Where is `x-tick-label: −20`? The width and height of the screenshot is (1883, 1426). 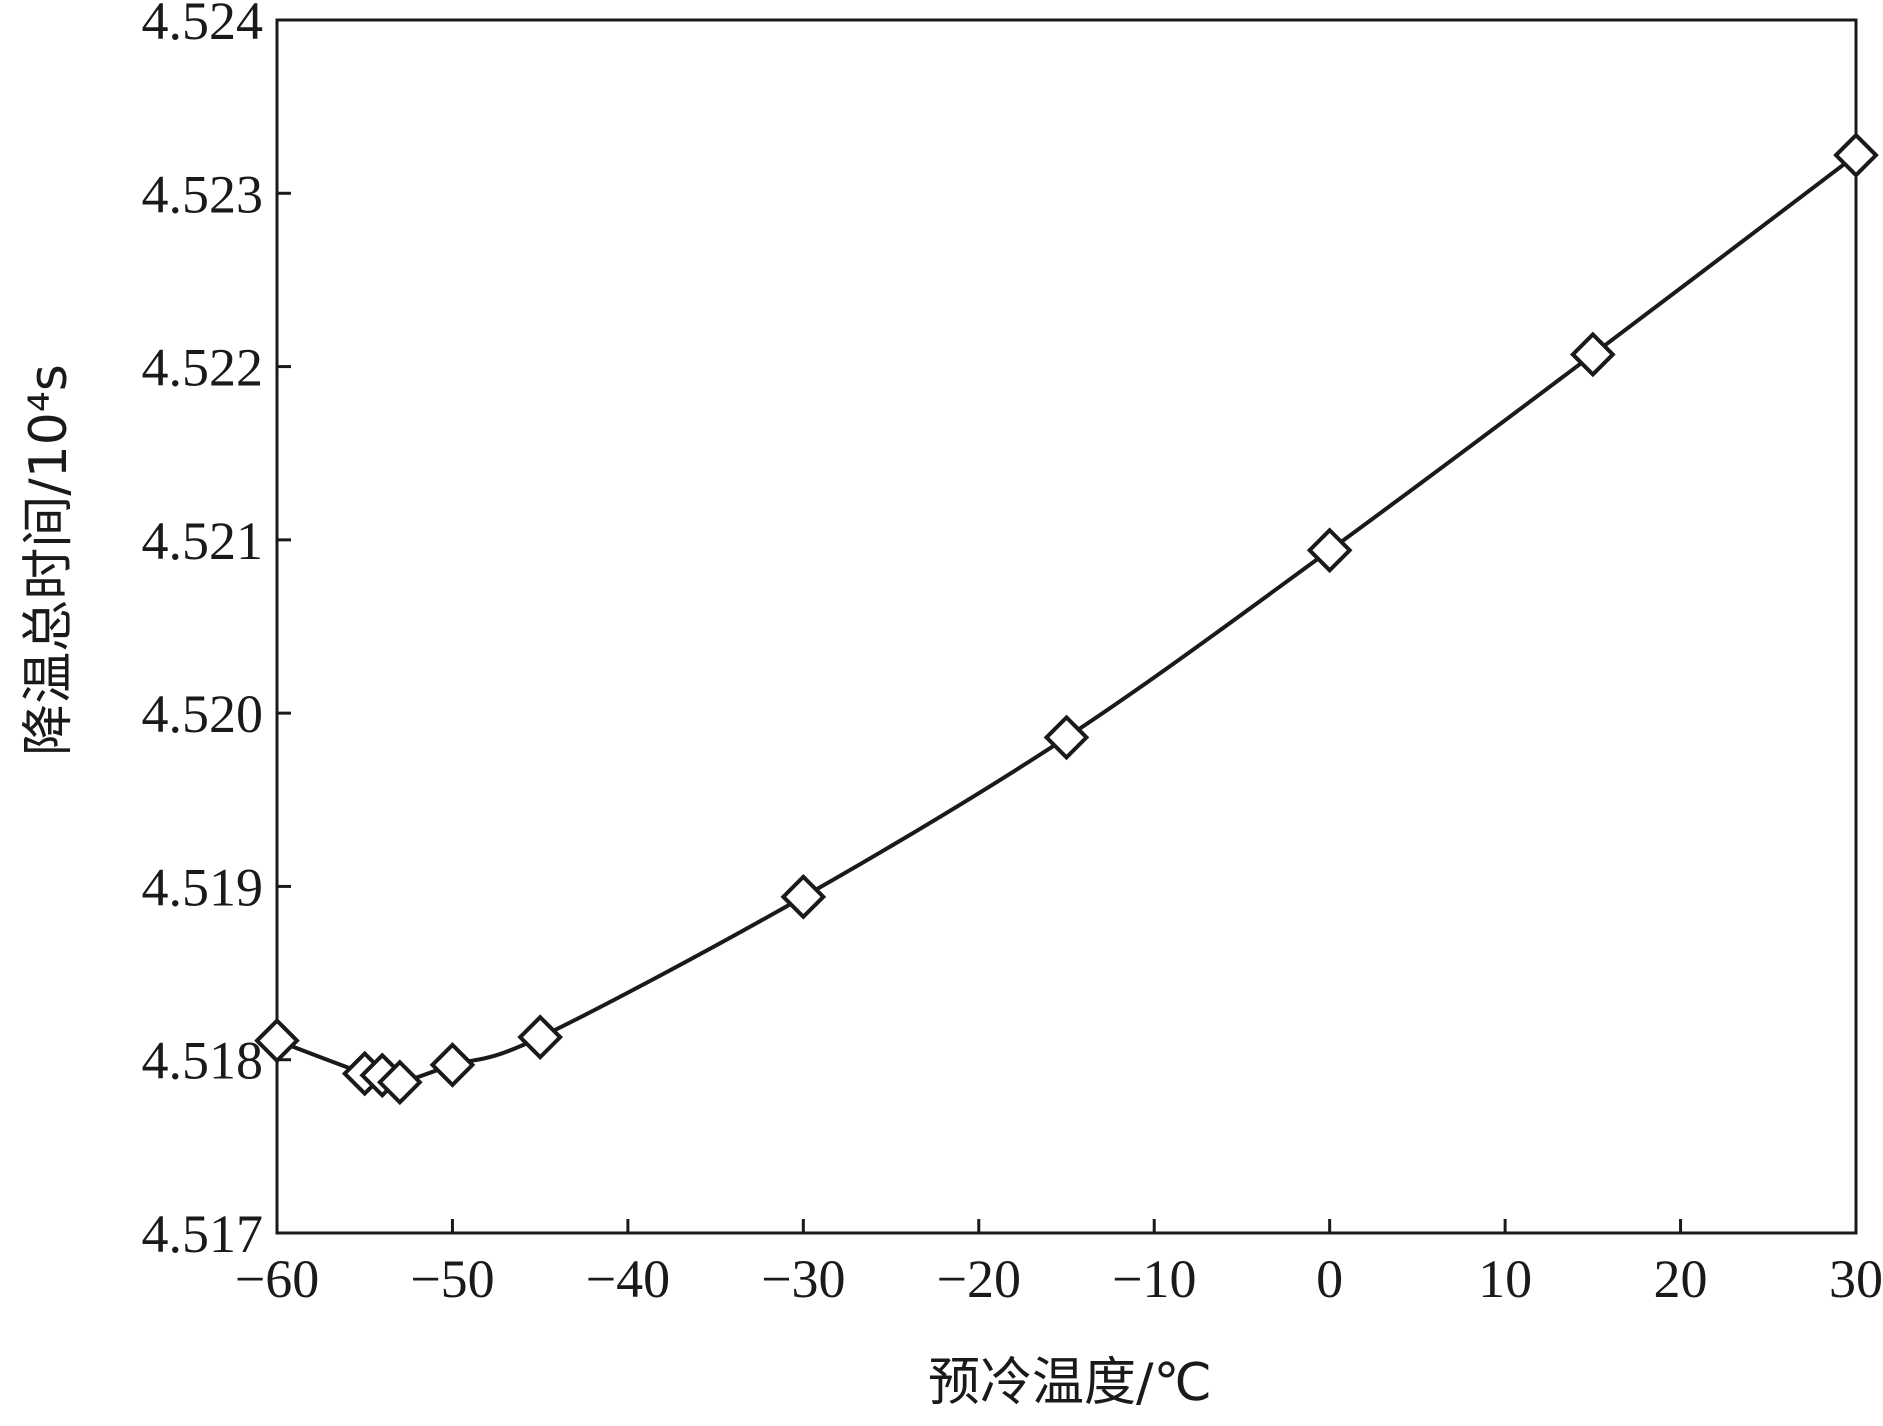
x-tick-label: −20 is located at coordinates (979, 1279).